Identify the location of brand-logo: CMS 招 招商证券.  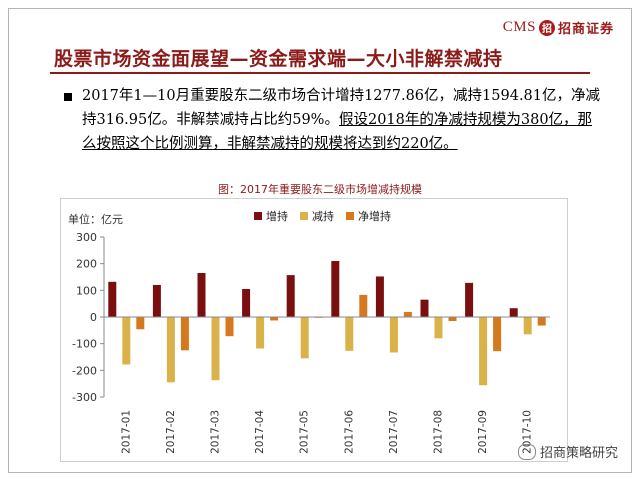
(558, 27).